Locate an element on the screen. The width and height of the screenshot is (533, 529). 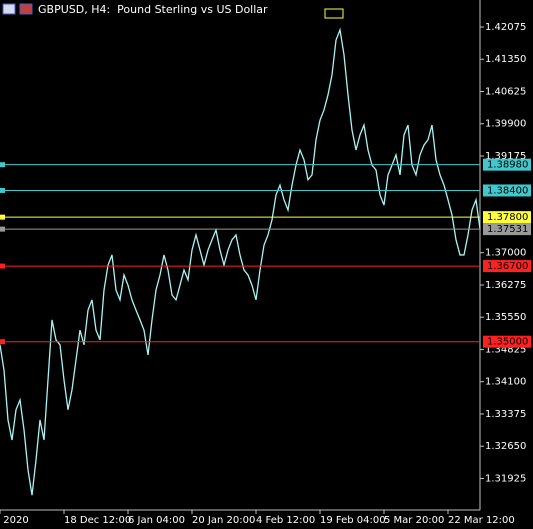
y-tick-label: 1.37000 is located at coordinates (505, 253).